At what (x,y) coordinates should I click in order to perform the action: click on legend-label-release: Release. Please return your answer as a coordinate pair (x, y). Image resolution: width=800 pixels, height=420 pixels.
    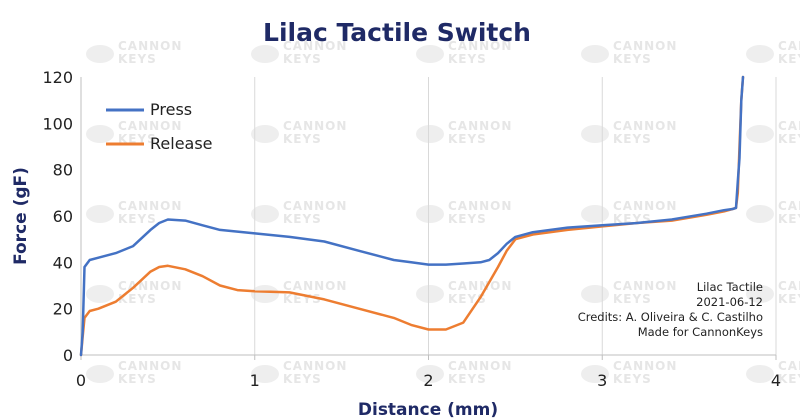
    Looking at the image, I should click on (181, 143).